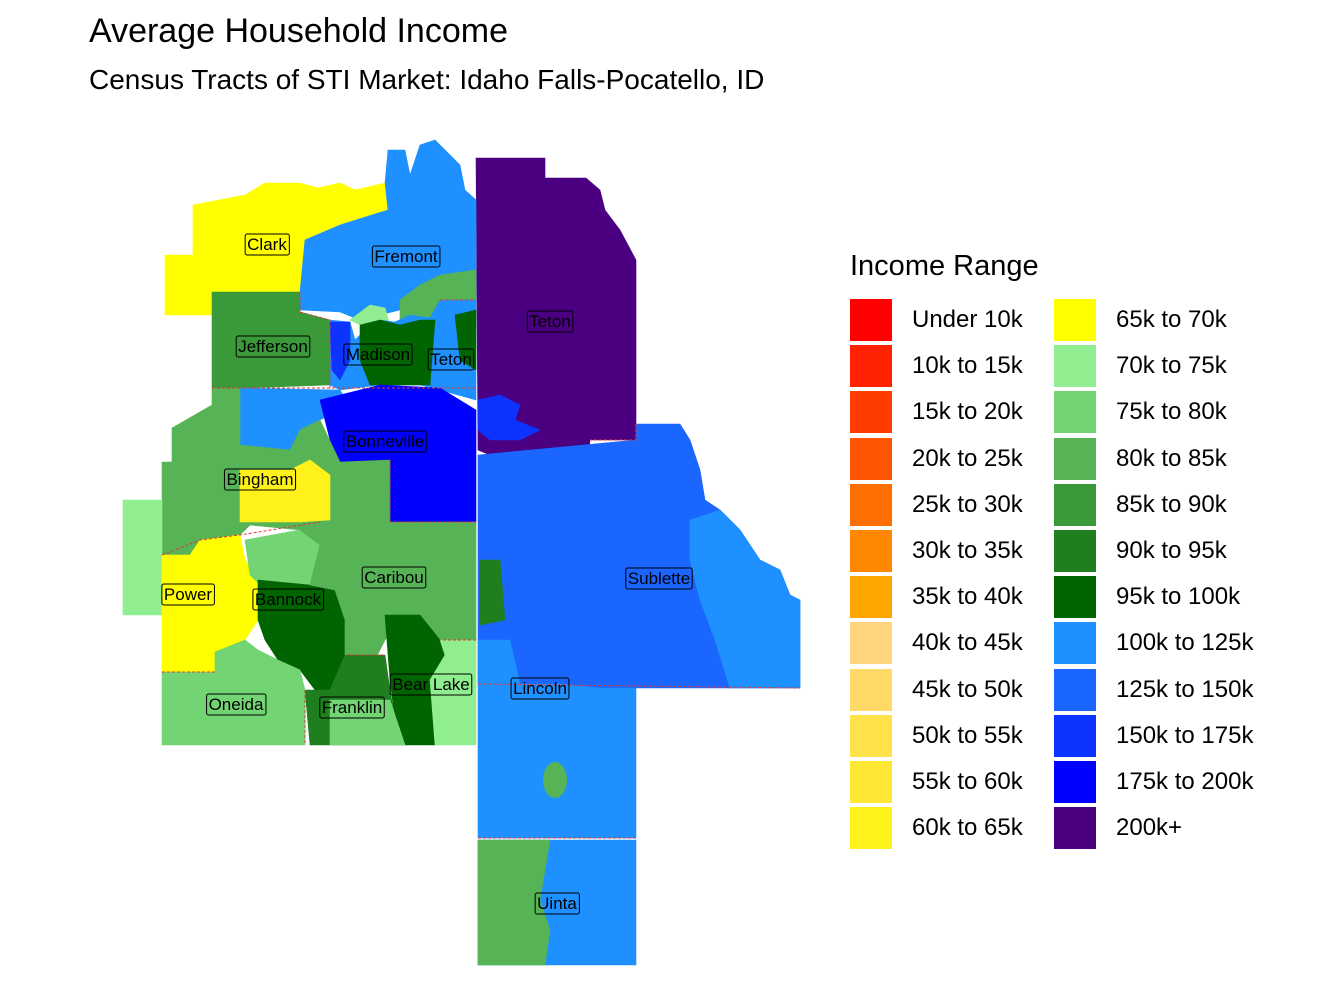 This screenshot has width=1344, height=1008. I want to click on legend-item: 35k to 40k, so click(945, 597).